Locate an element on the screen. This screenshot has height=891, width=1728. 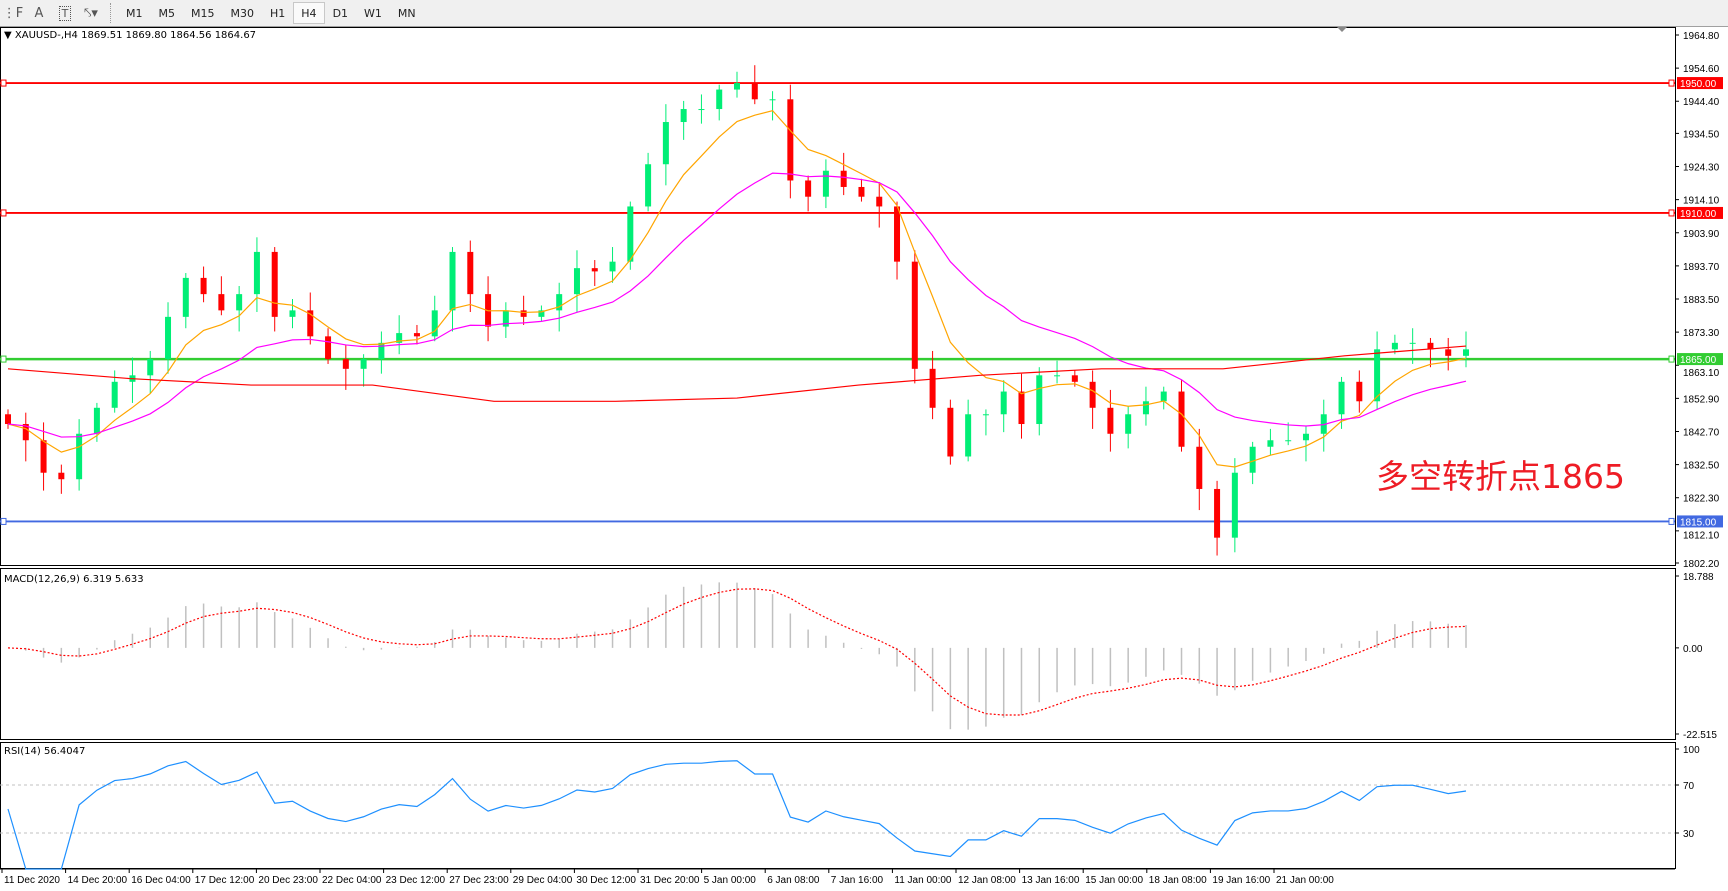
chart-shift-marker is located at coordinates (1342, 29).